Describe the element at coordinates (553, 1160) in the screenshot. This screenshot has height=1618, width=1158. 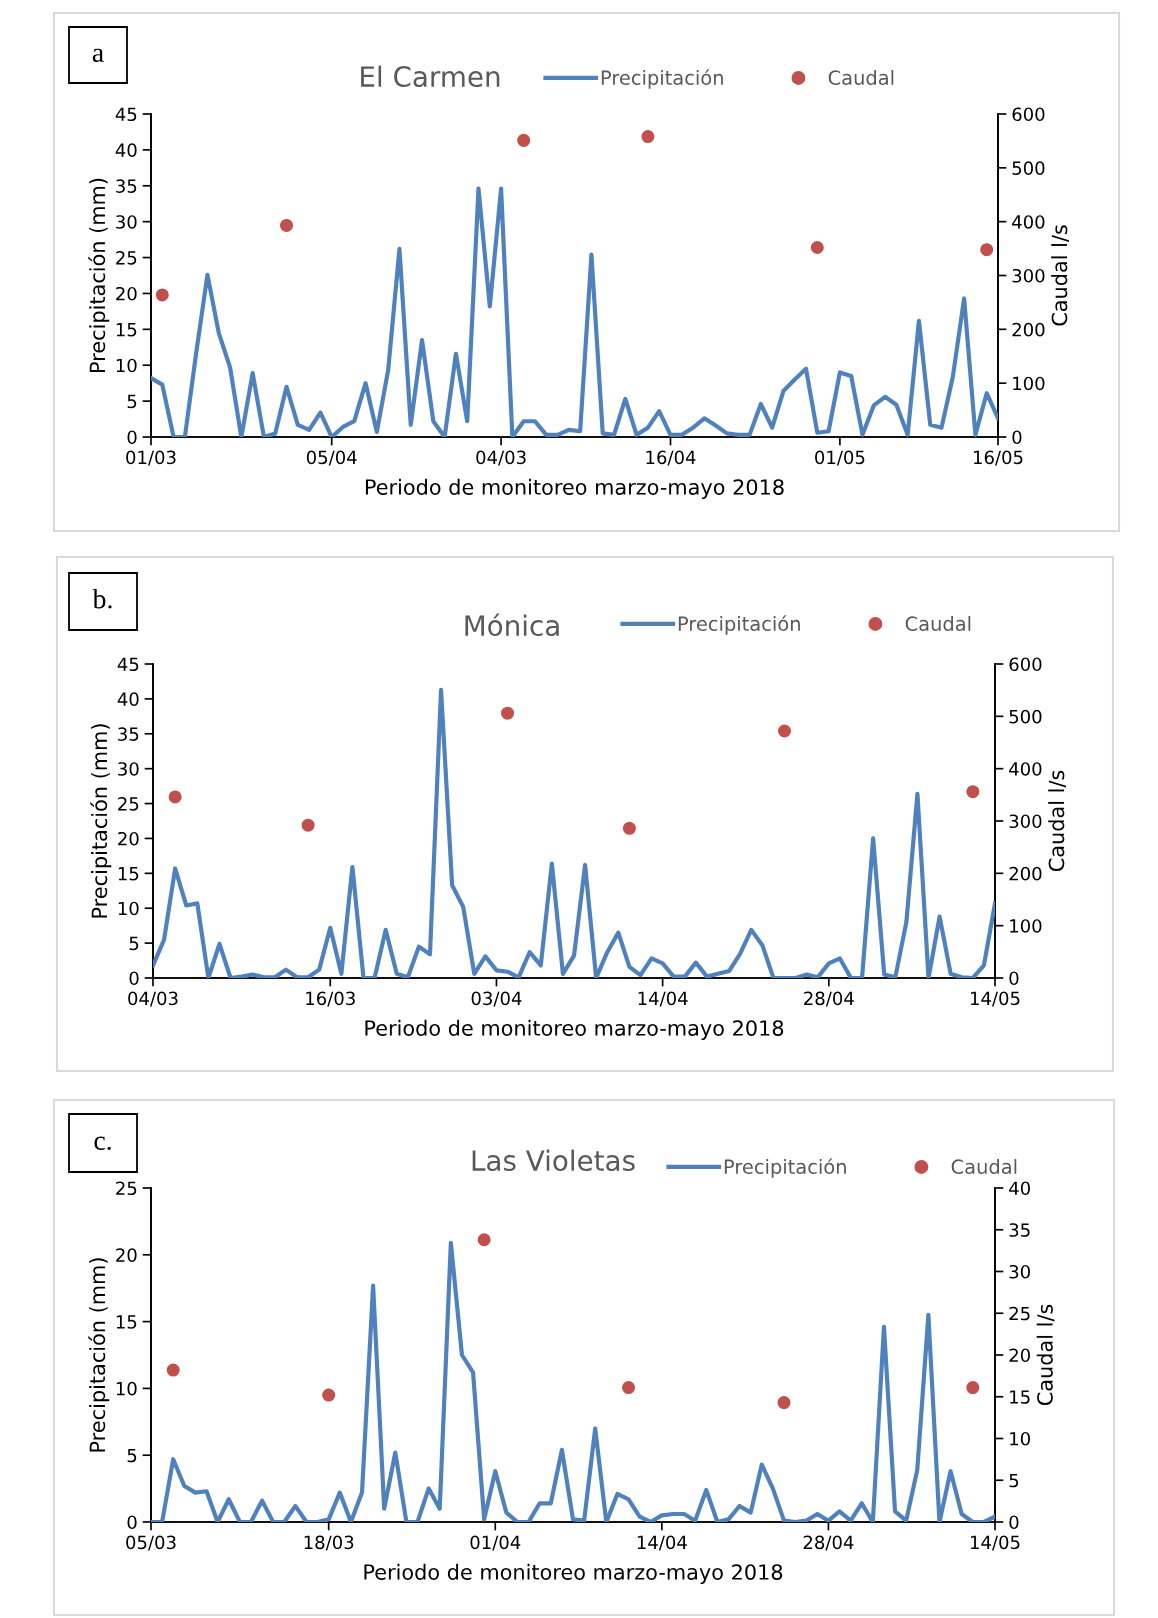
I see `chart-title: Las Violetas` at that location.